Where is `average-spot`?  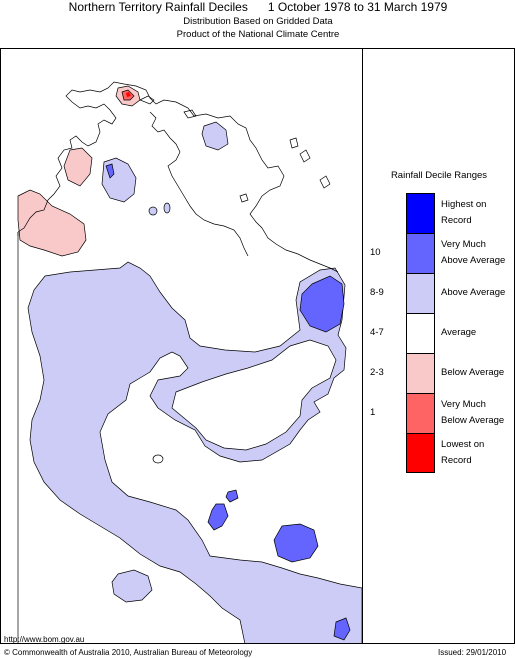 average-spot is located at coordinates (158, 459).